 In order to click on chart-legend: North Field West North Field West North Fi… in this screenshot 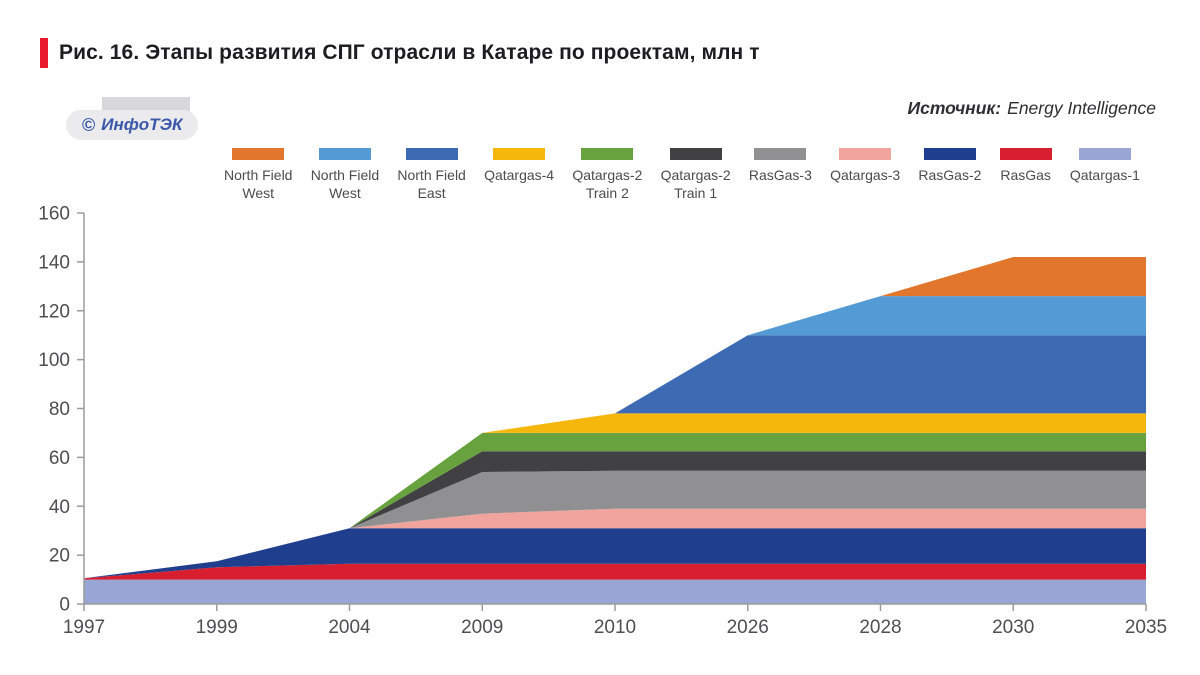, I will do `click(682, 175)`.